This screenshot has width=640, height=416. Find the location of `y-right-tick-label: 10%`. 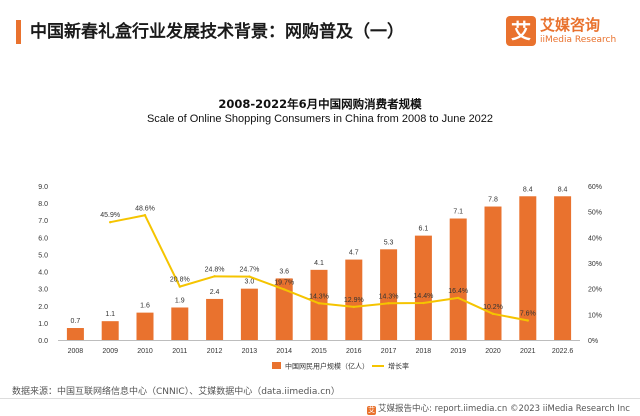

y-right-tick-label: 10% is located at coordinates (595, 315).